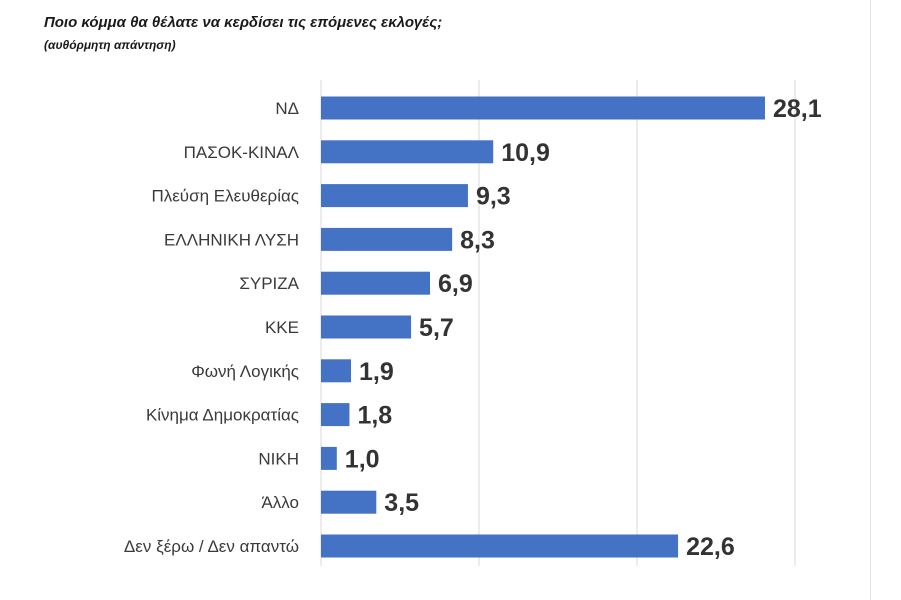 This screenshot has width=901, height=600. What do you see at coordinates (376, 372) in the screenshot?
I see `data-label: 1,9` at bounding box center [376, 372].